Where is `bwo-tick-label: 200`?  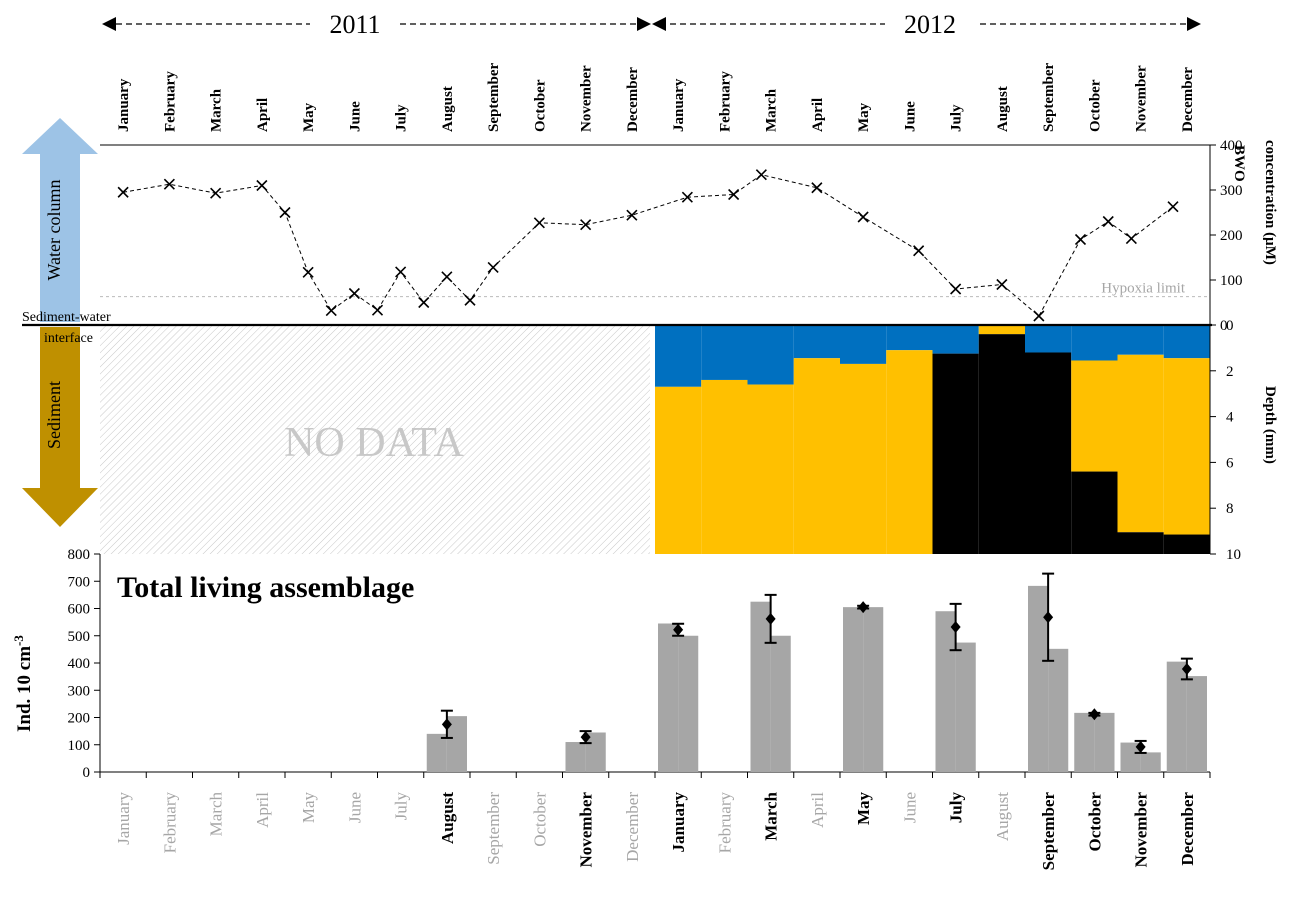
bwo-tick-label: 200 is located at coordinates (1231, 236).